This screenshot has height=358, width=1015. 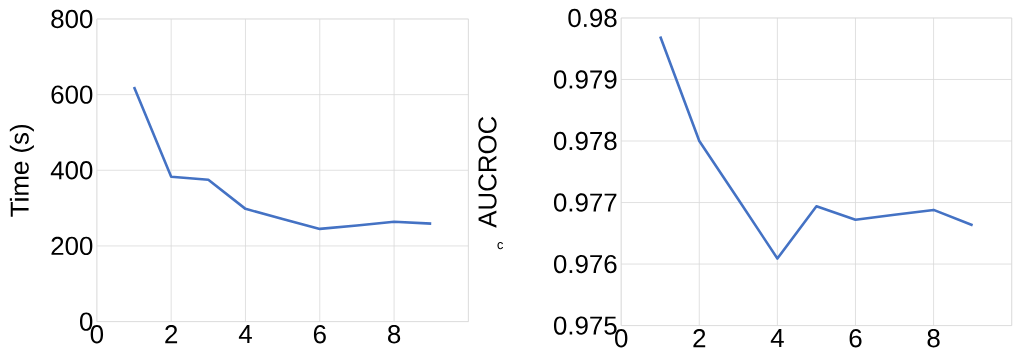 I want to click on y-tick-label: 0.978, so click(x=585, y=141).